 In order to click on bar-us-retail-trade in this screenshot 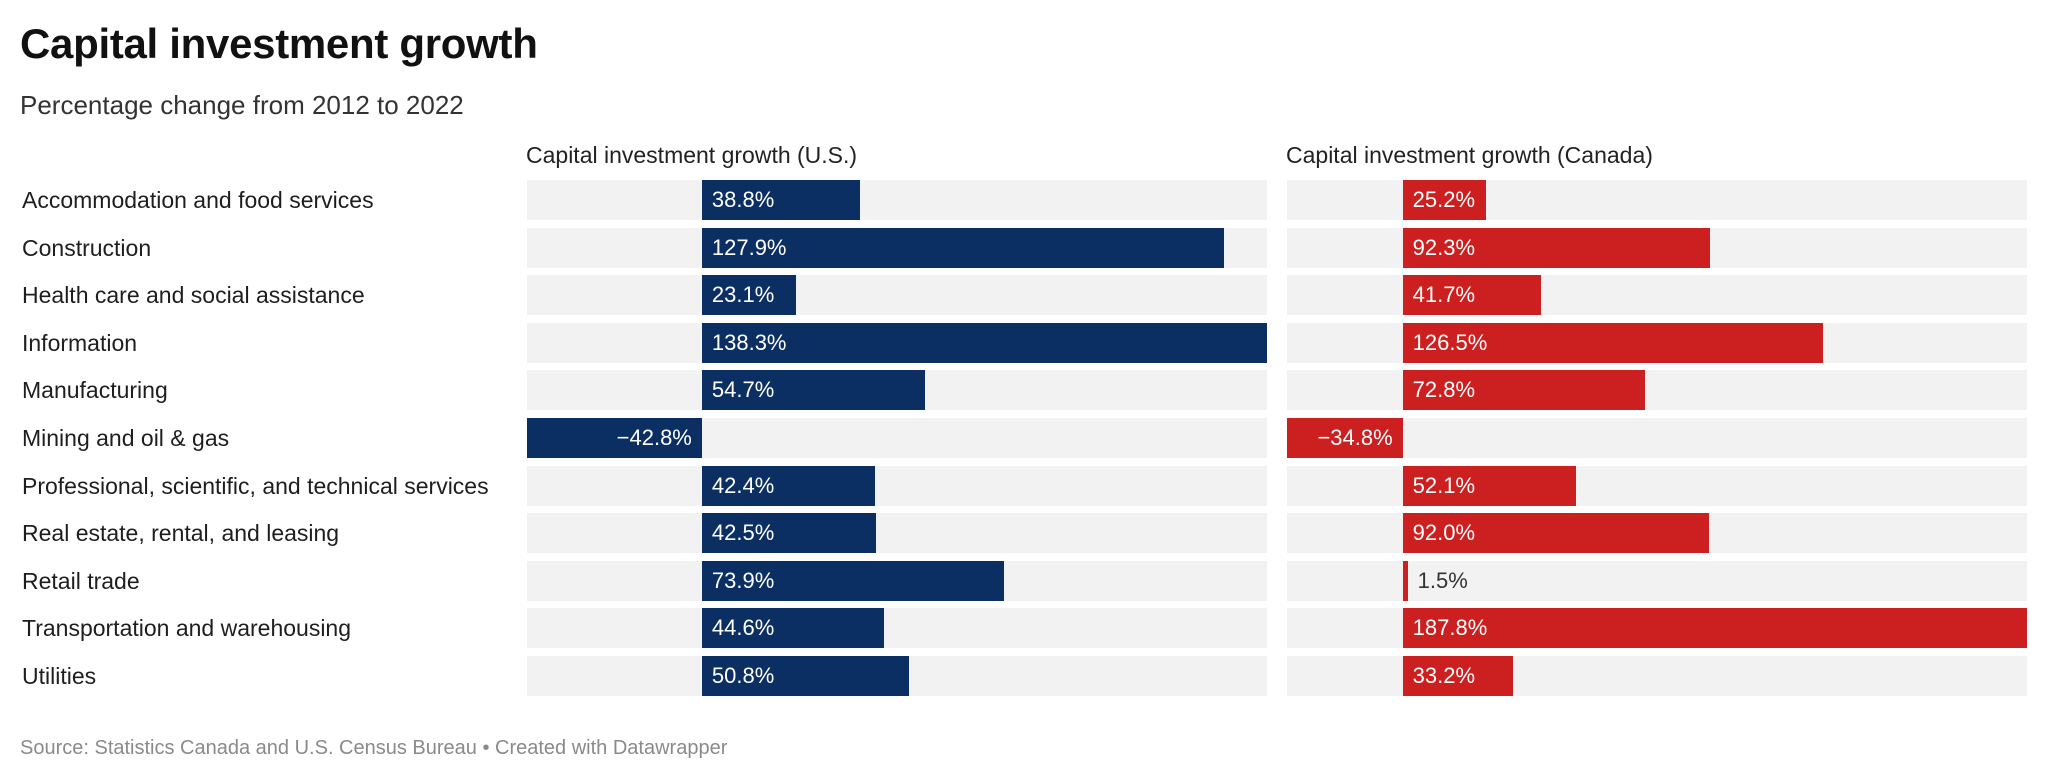, I will do `click(852, 580)`.